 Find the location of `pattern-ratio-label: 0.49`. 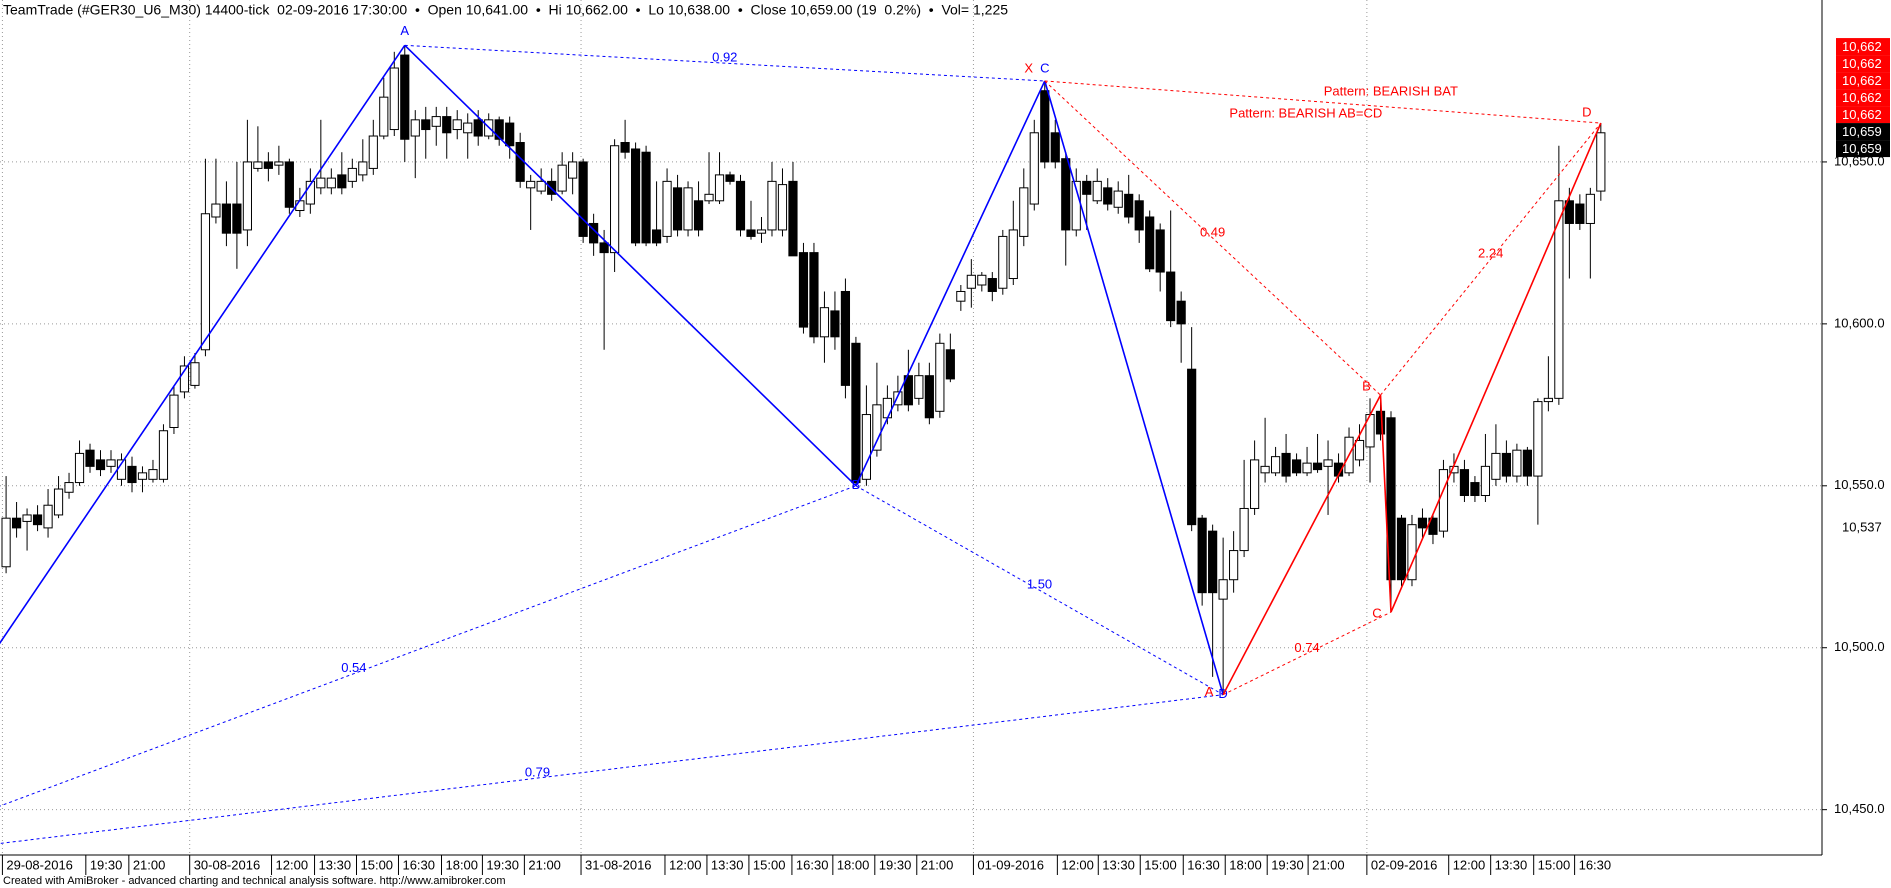

pattern-ratio-label: 0.49 is located at coordinates (1212, 231).